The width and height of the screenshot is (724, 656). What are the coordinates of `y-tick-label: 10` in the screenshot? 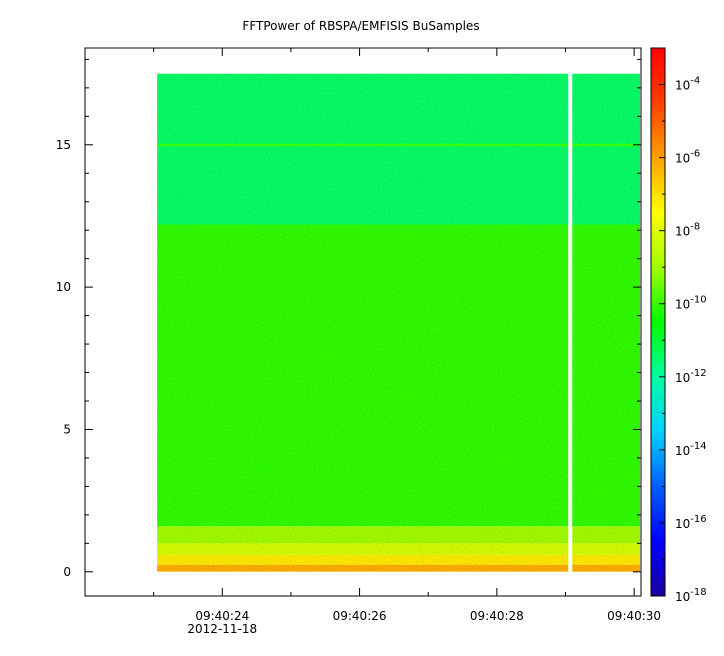 It's located at (63, 287).